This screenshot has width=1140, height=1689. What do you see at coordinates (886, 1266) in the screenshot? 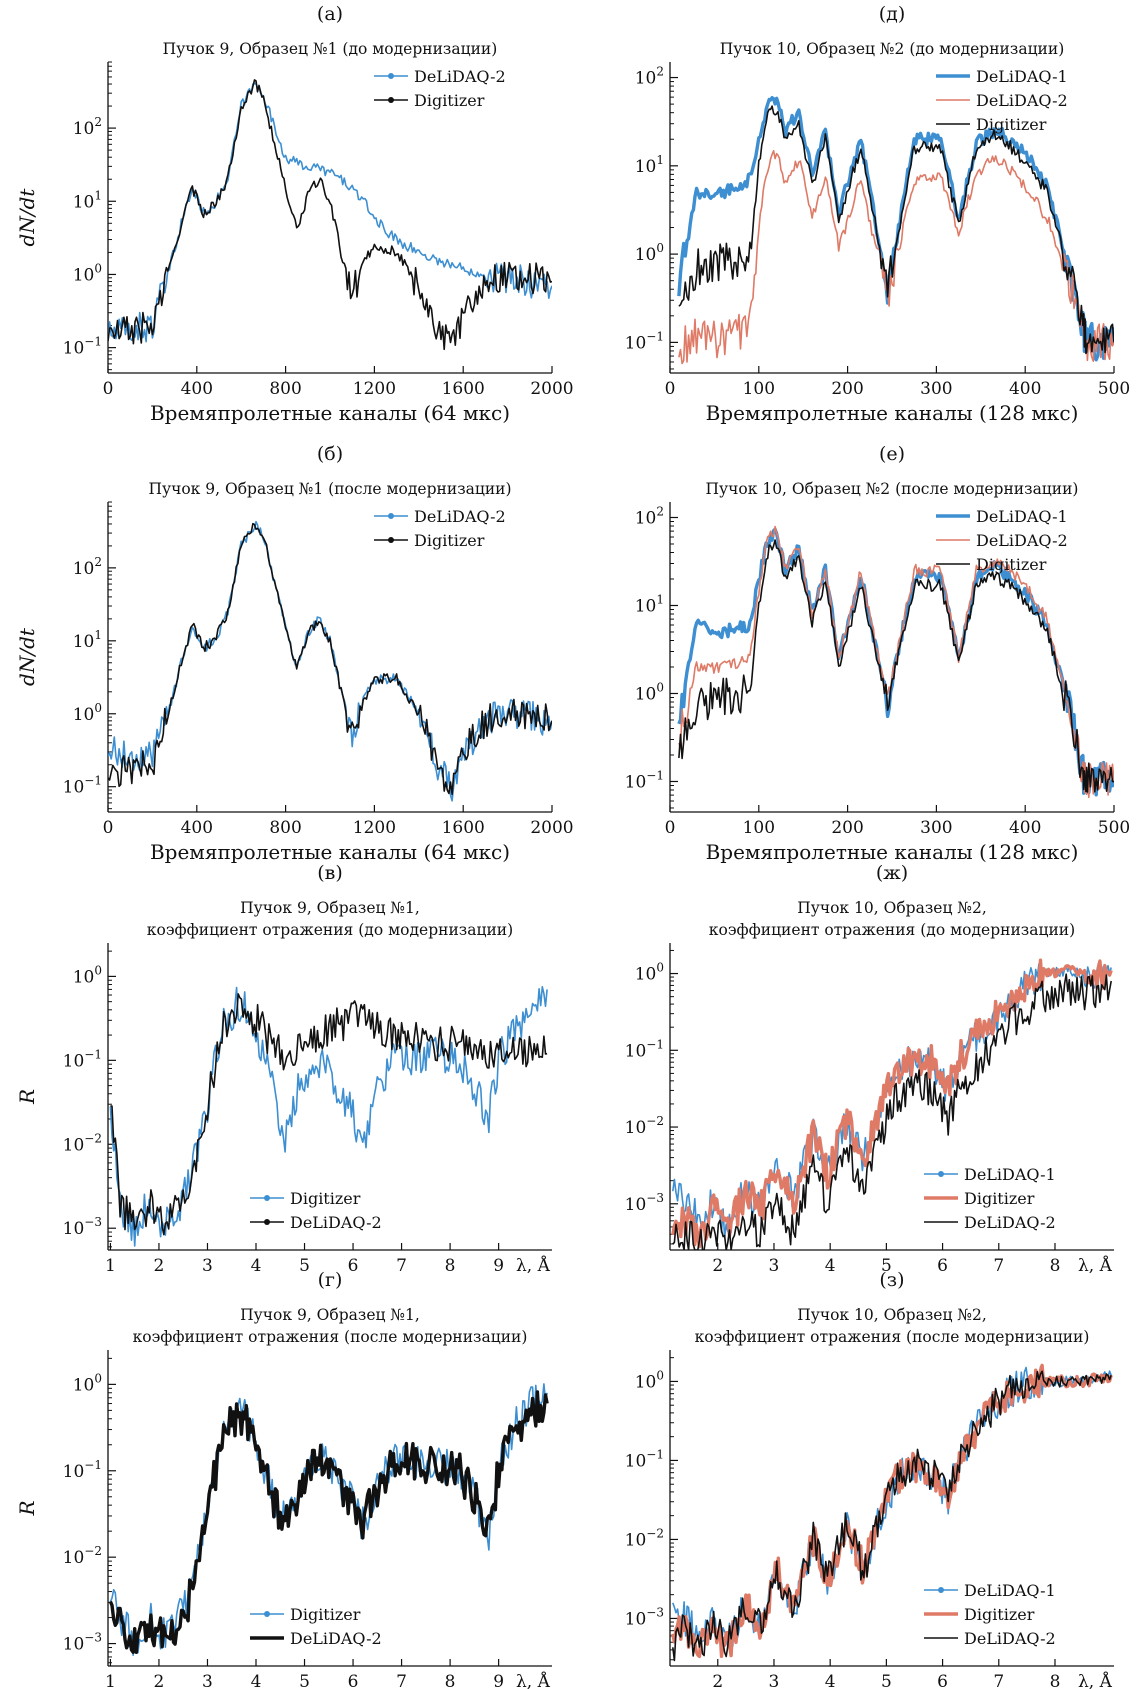
I see `x-tick-label: 5` at bounding box center [886, 1266].